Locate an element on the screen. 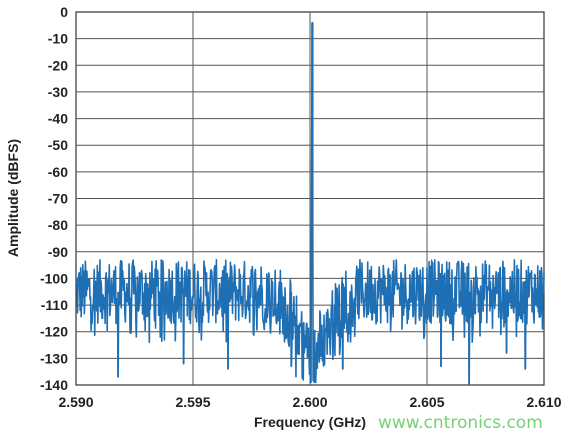 This screenshot has height=435, width=569. watermark-text: www.cntronics.com is located at coordinates (460, 423).